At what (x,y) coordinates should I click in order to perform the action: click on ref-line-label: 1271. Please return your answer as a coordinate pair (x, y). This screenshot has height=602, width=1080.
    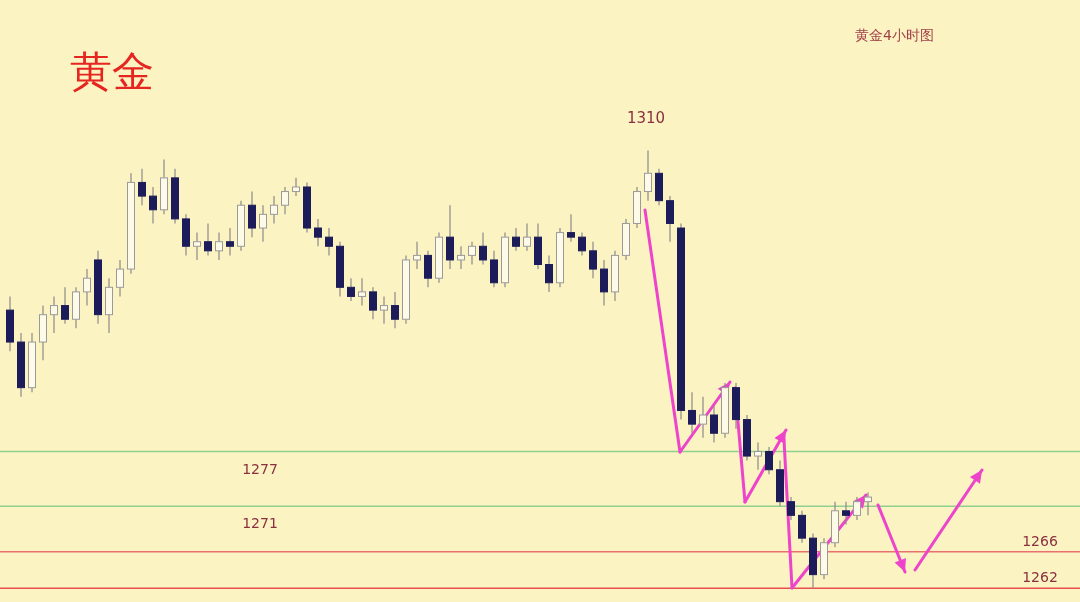
    Looking at the image, I should click on (260, 523).